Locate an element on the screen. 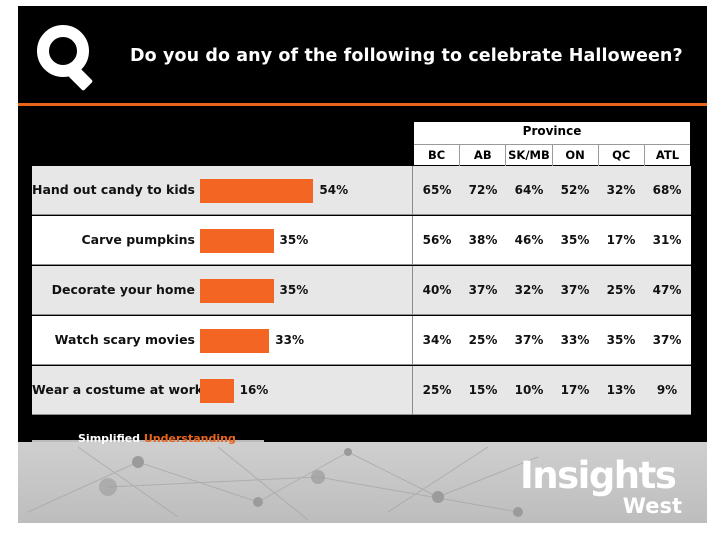 Image resolution: width=720 pixels, height=534 pixels. footer: Insights West is located at coordinates (362, 482).